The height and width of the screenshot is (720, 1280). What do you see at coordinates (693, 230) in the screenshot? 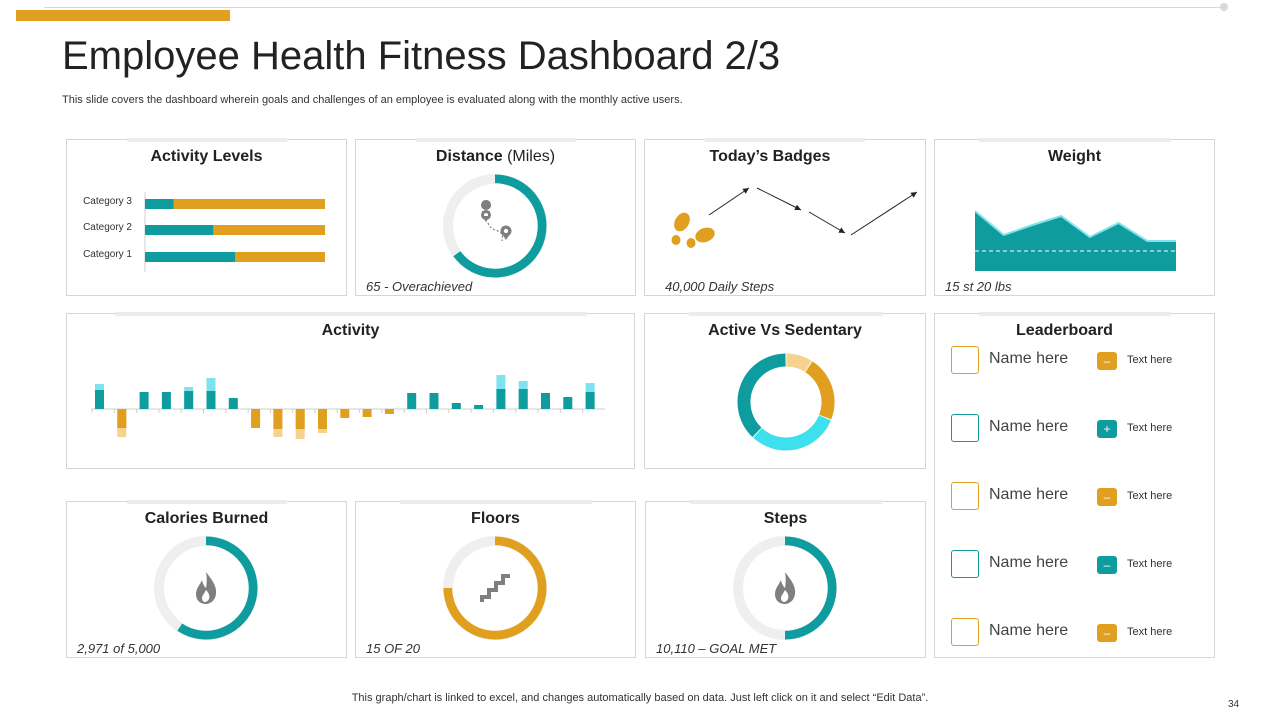
I see `footprints-icon` at bounding box center [693, 230].